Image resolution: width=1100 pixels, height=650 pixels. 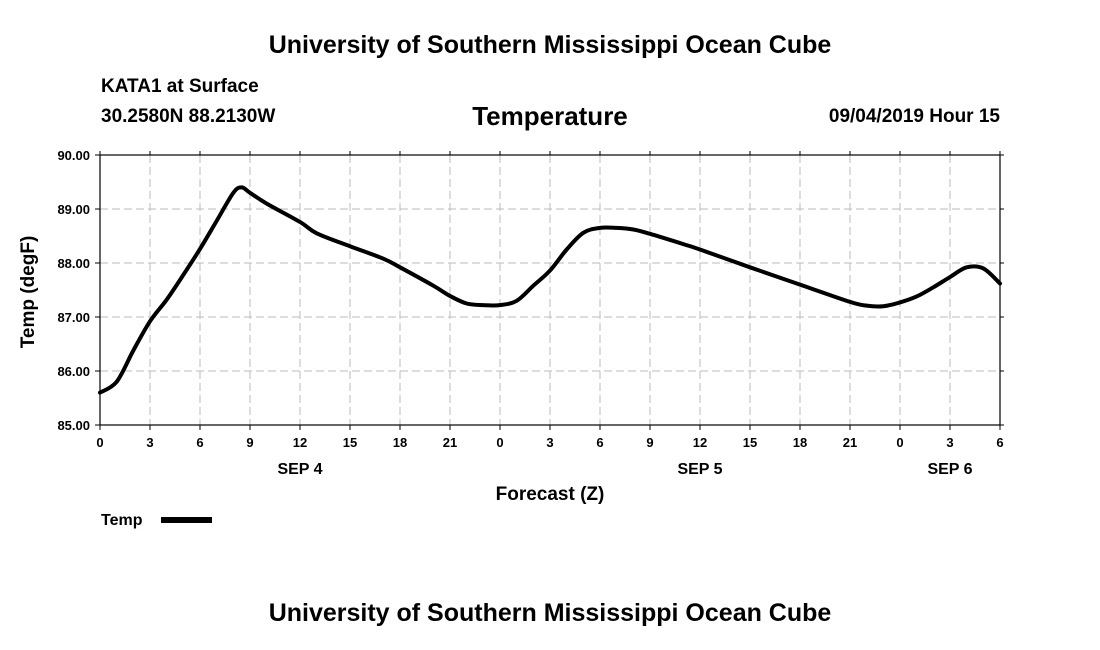 What do you see at coordinates (914, 116) in the screenshot?
I see `forecast-datestamp: 09/04/2019 Hour 15` at bounding box center [914, 116].